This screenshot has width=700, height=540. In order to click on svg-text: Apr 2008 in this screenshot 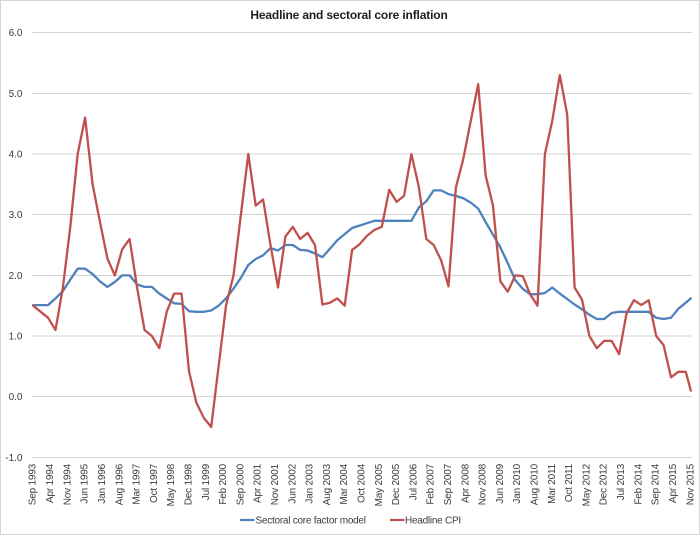, I will do `click(465, 483)`.